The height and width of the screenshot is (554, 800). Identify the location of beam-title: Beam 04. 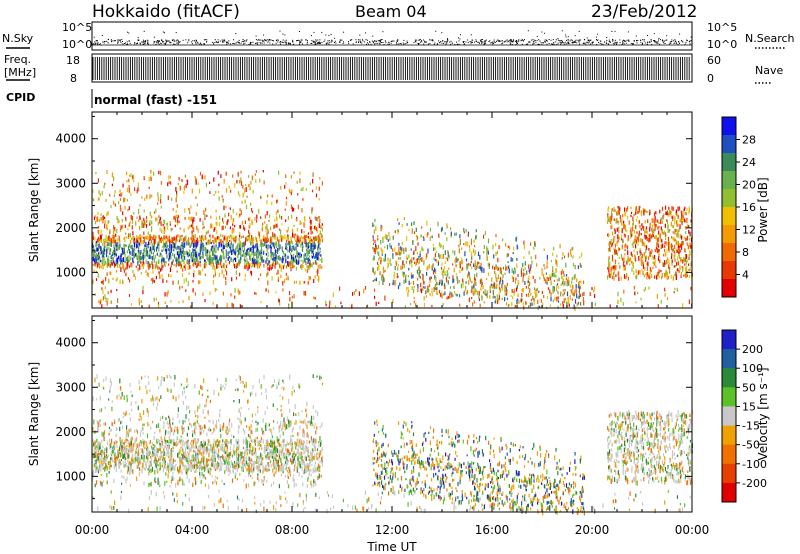
(391, 11).